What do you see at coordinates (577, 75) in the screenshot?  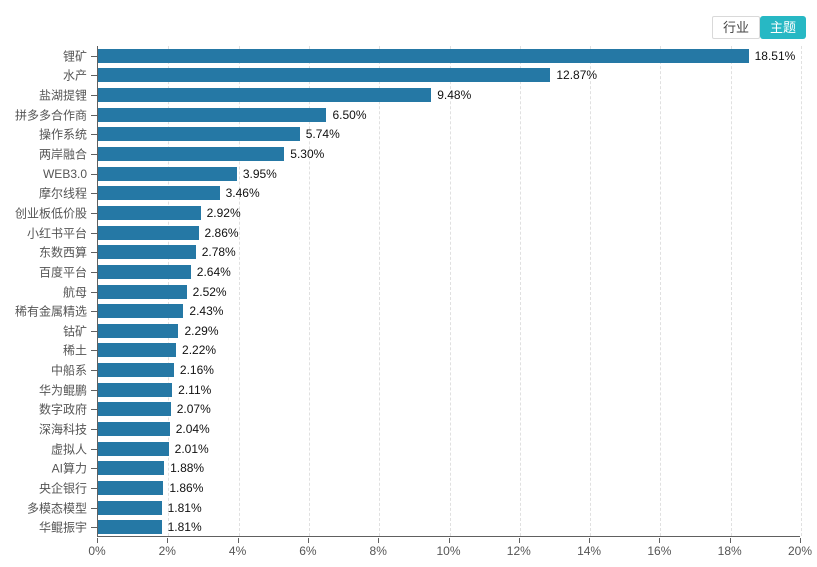 I see `bar-value-label: 12.87%` at bounding box center [577, 75].